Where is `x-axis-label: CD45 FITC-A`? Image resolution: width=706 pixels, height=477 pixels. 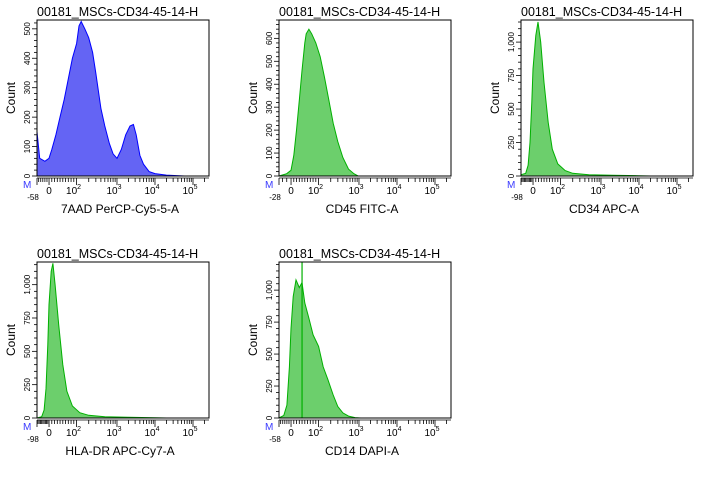 x-axis-label: CD45 FITC-A is located at coordinates (362, 209).